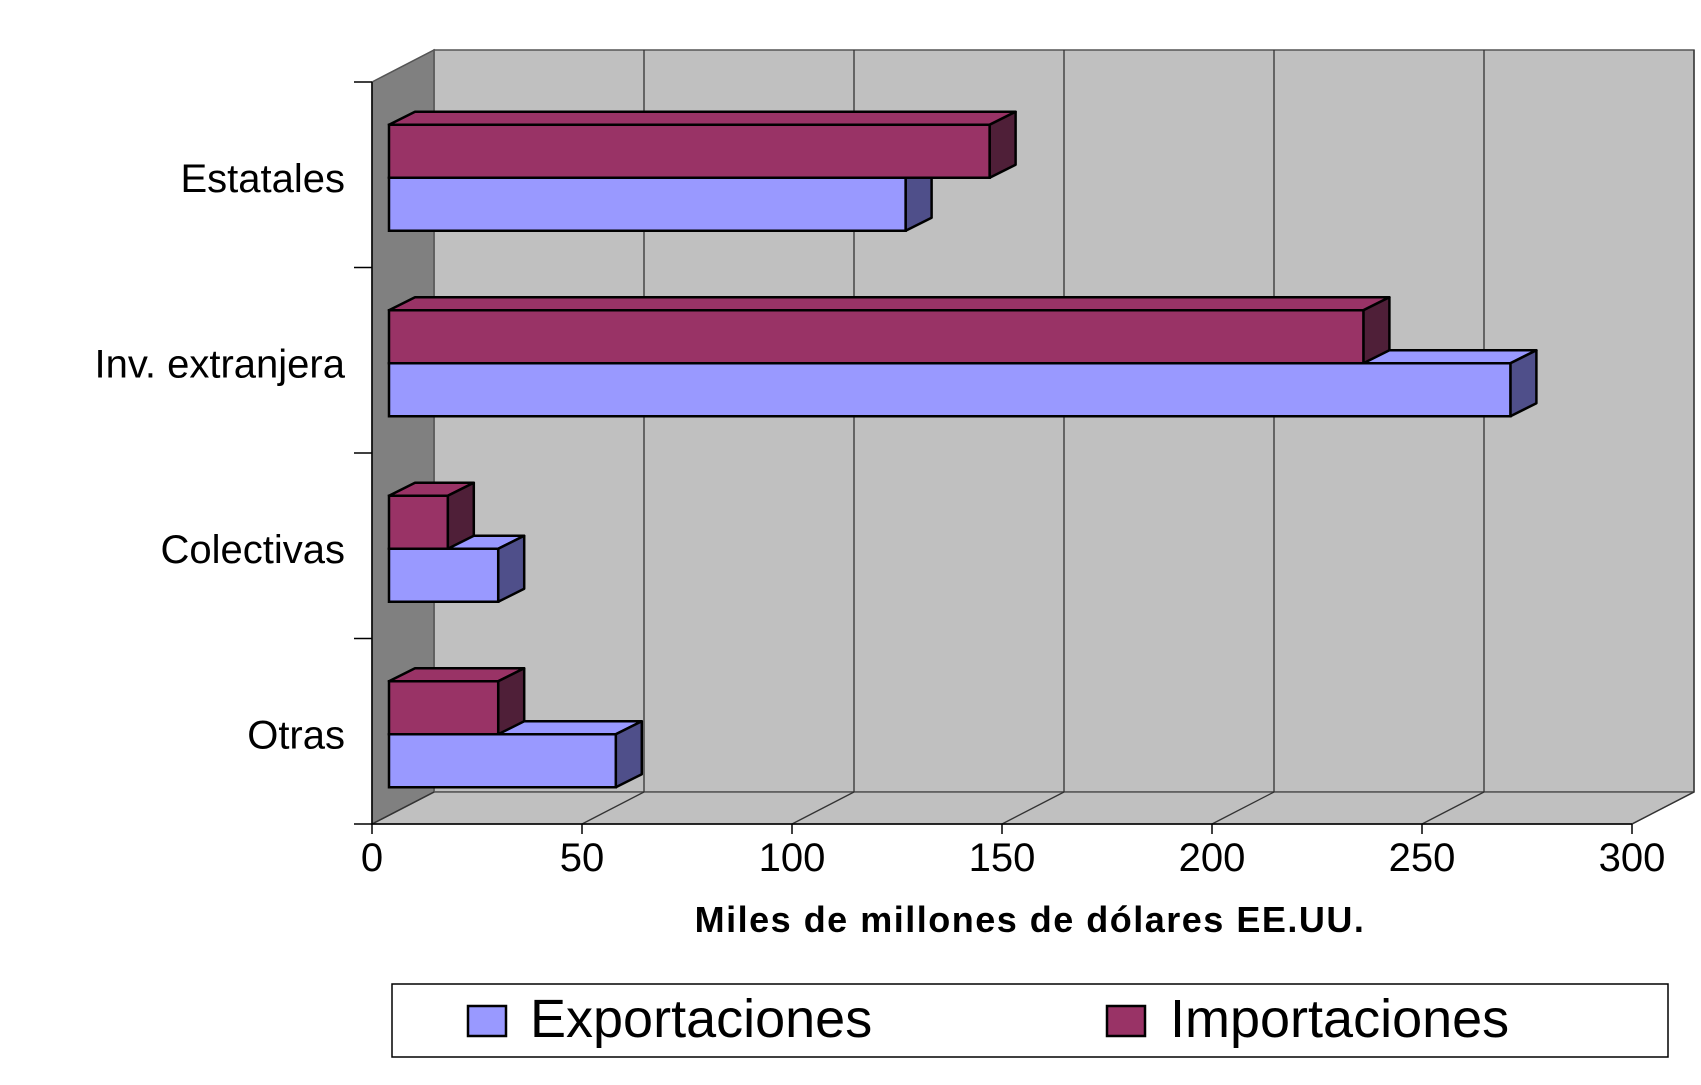 Image resolution: width=1701 pixels, height=1085 pixels. Describe the element at coordinates (1523, 383) in the screenshot. I see `bar-exportaciones-inv-extranjera-side` at that location.